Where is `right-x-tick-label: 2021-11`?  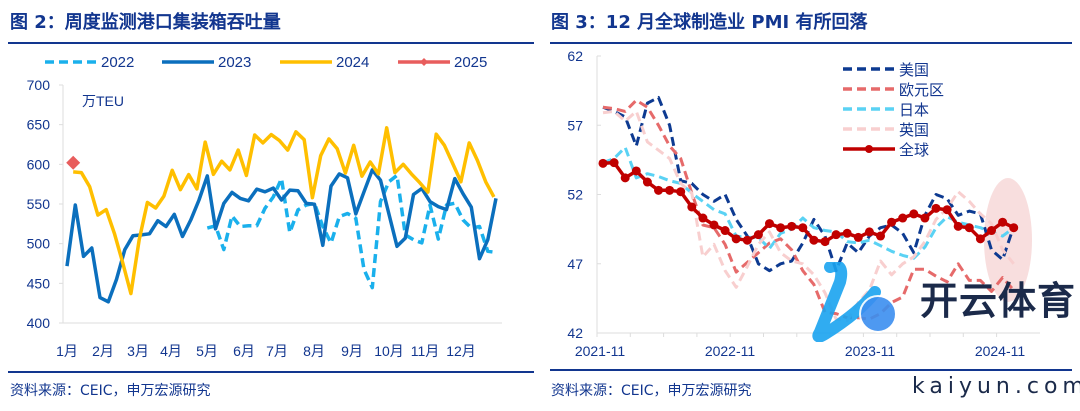
right-x-tick-label: 2021-11 is located at coordinates (600, 351).